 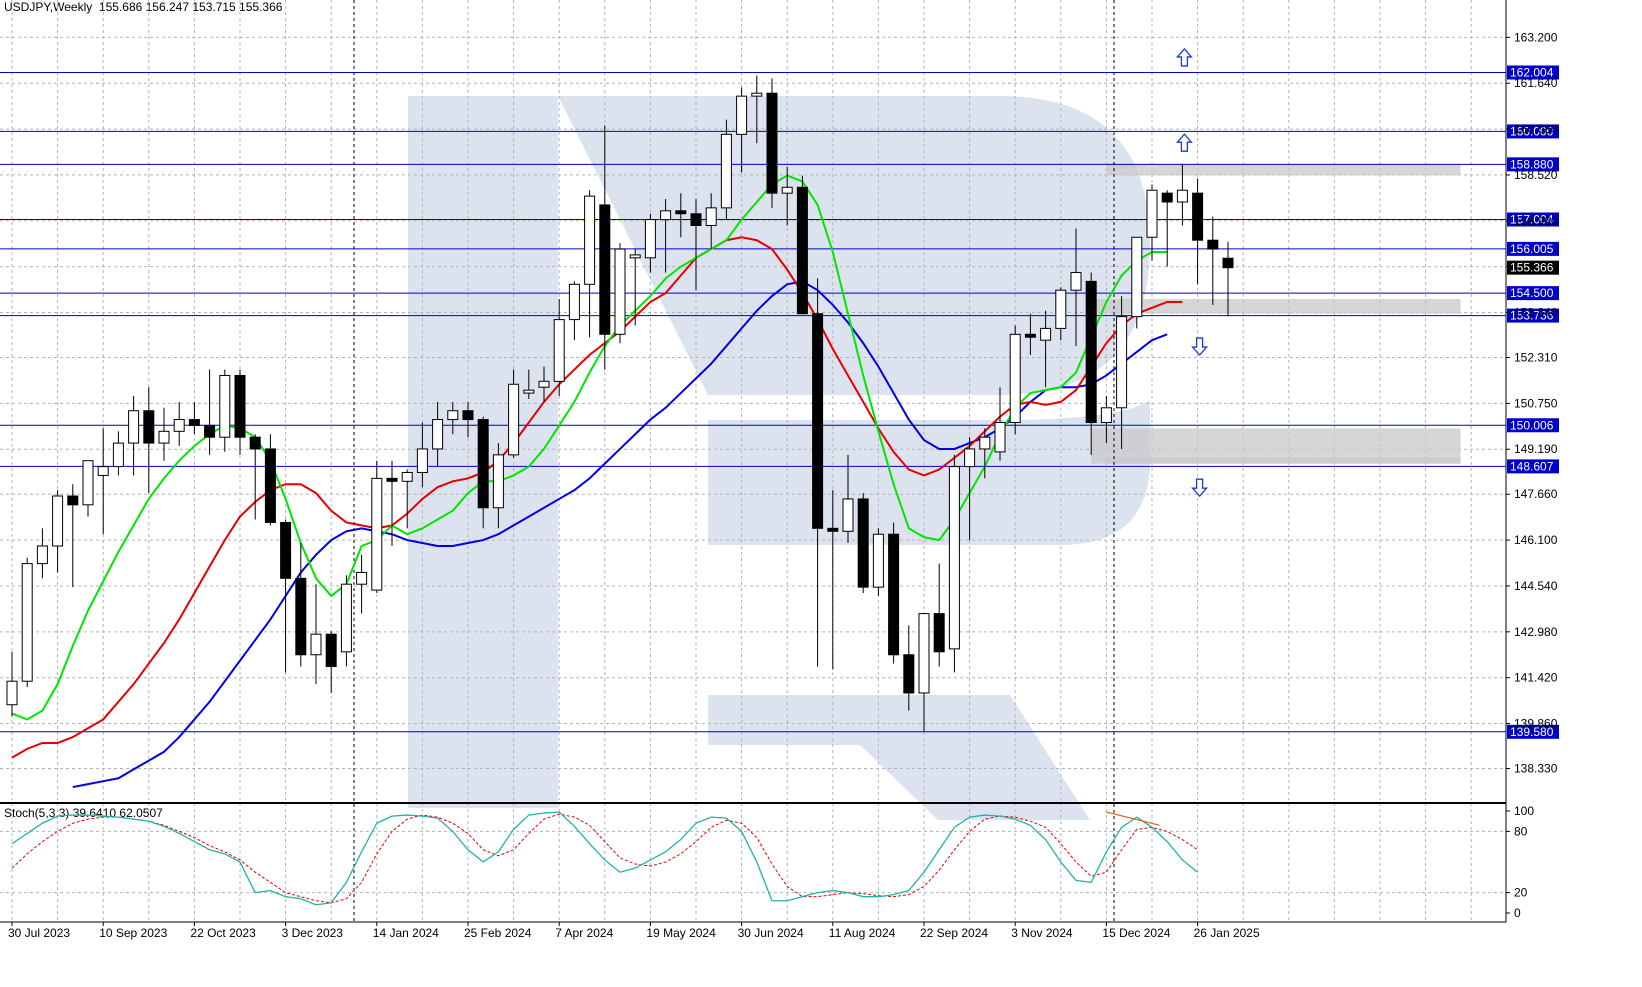 What do you see at coordinates (498, 933) in the screenshot?
I see `date-label-5: 25 Feb 2024` at bounding box center [498, 933].